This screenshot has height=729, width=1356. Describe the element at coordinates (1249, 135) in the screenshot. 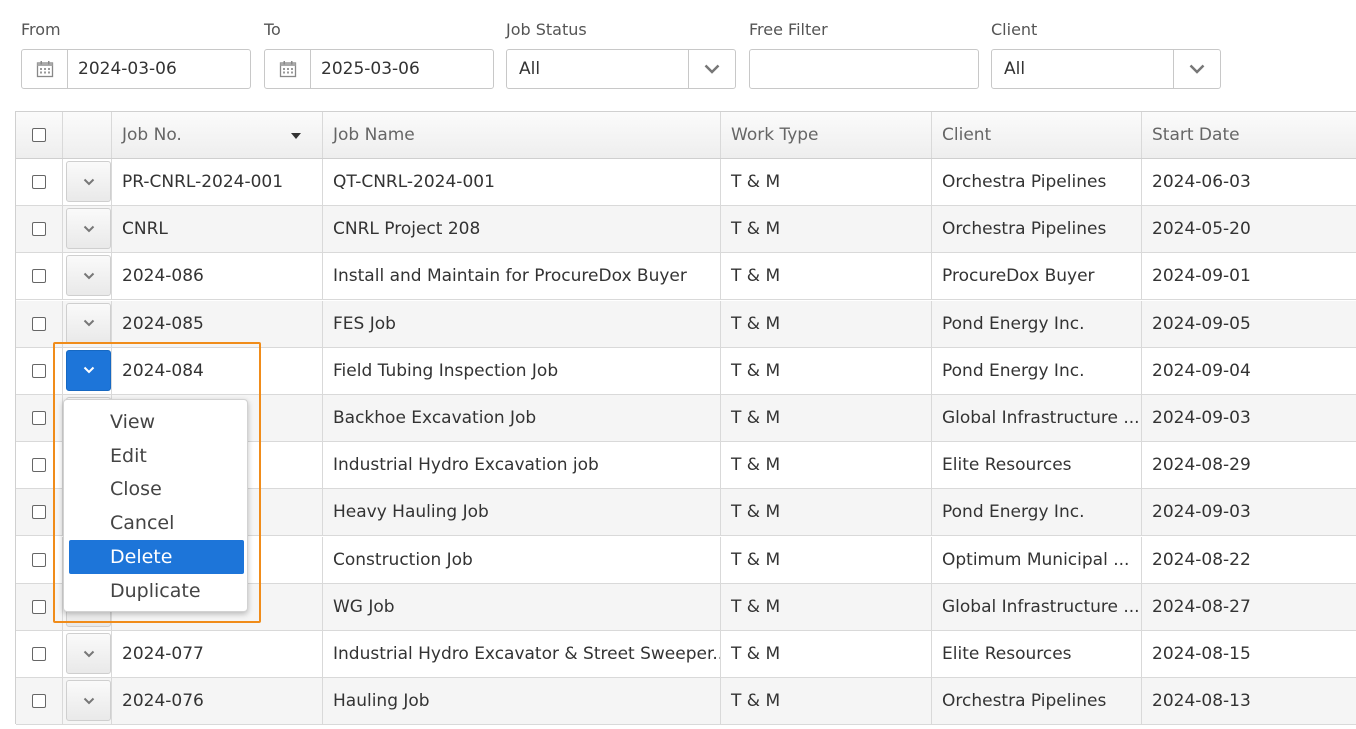

I see `column-header-start-date: Start Date` at that location.